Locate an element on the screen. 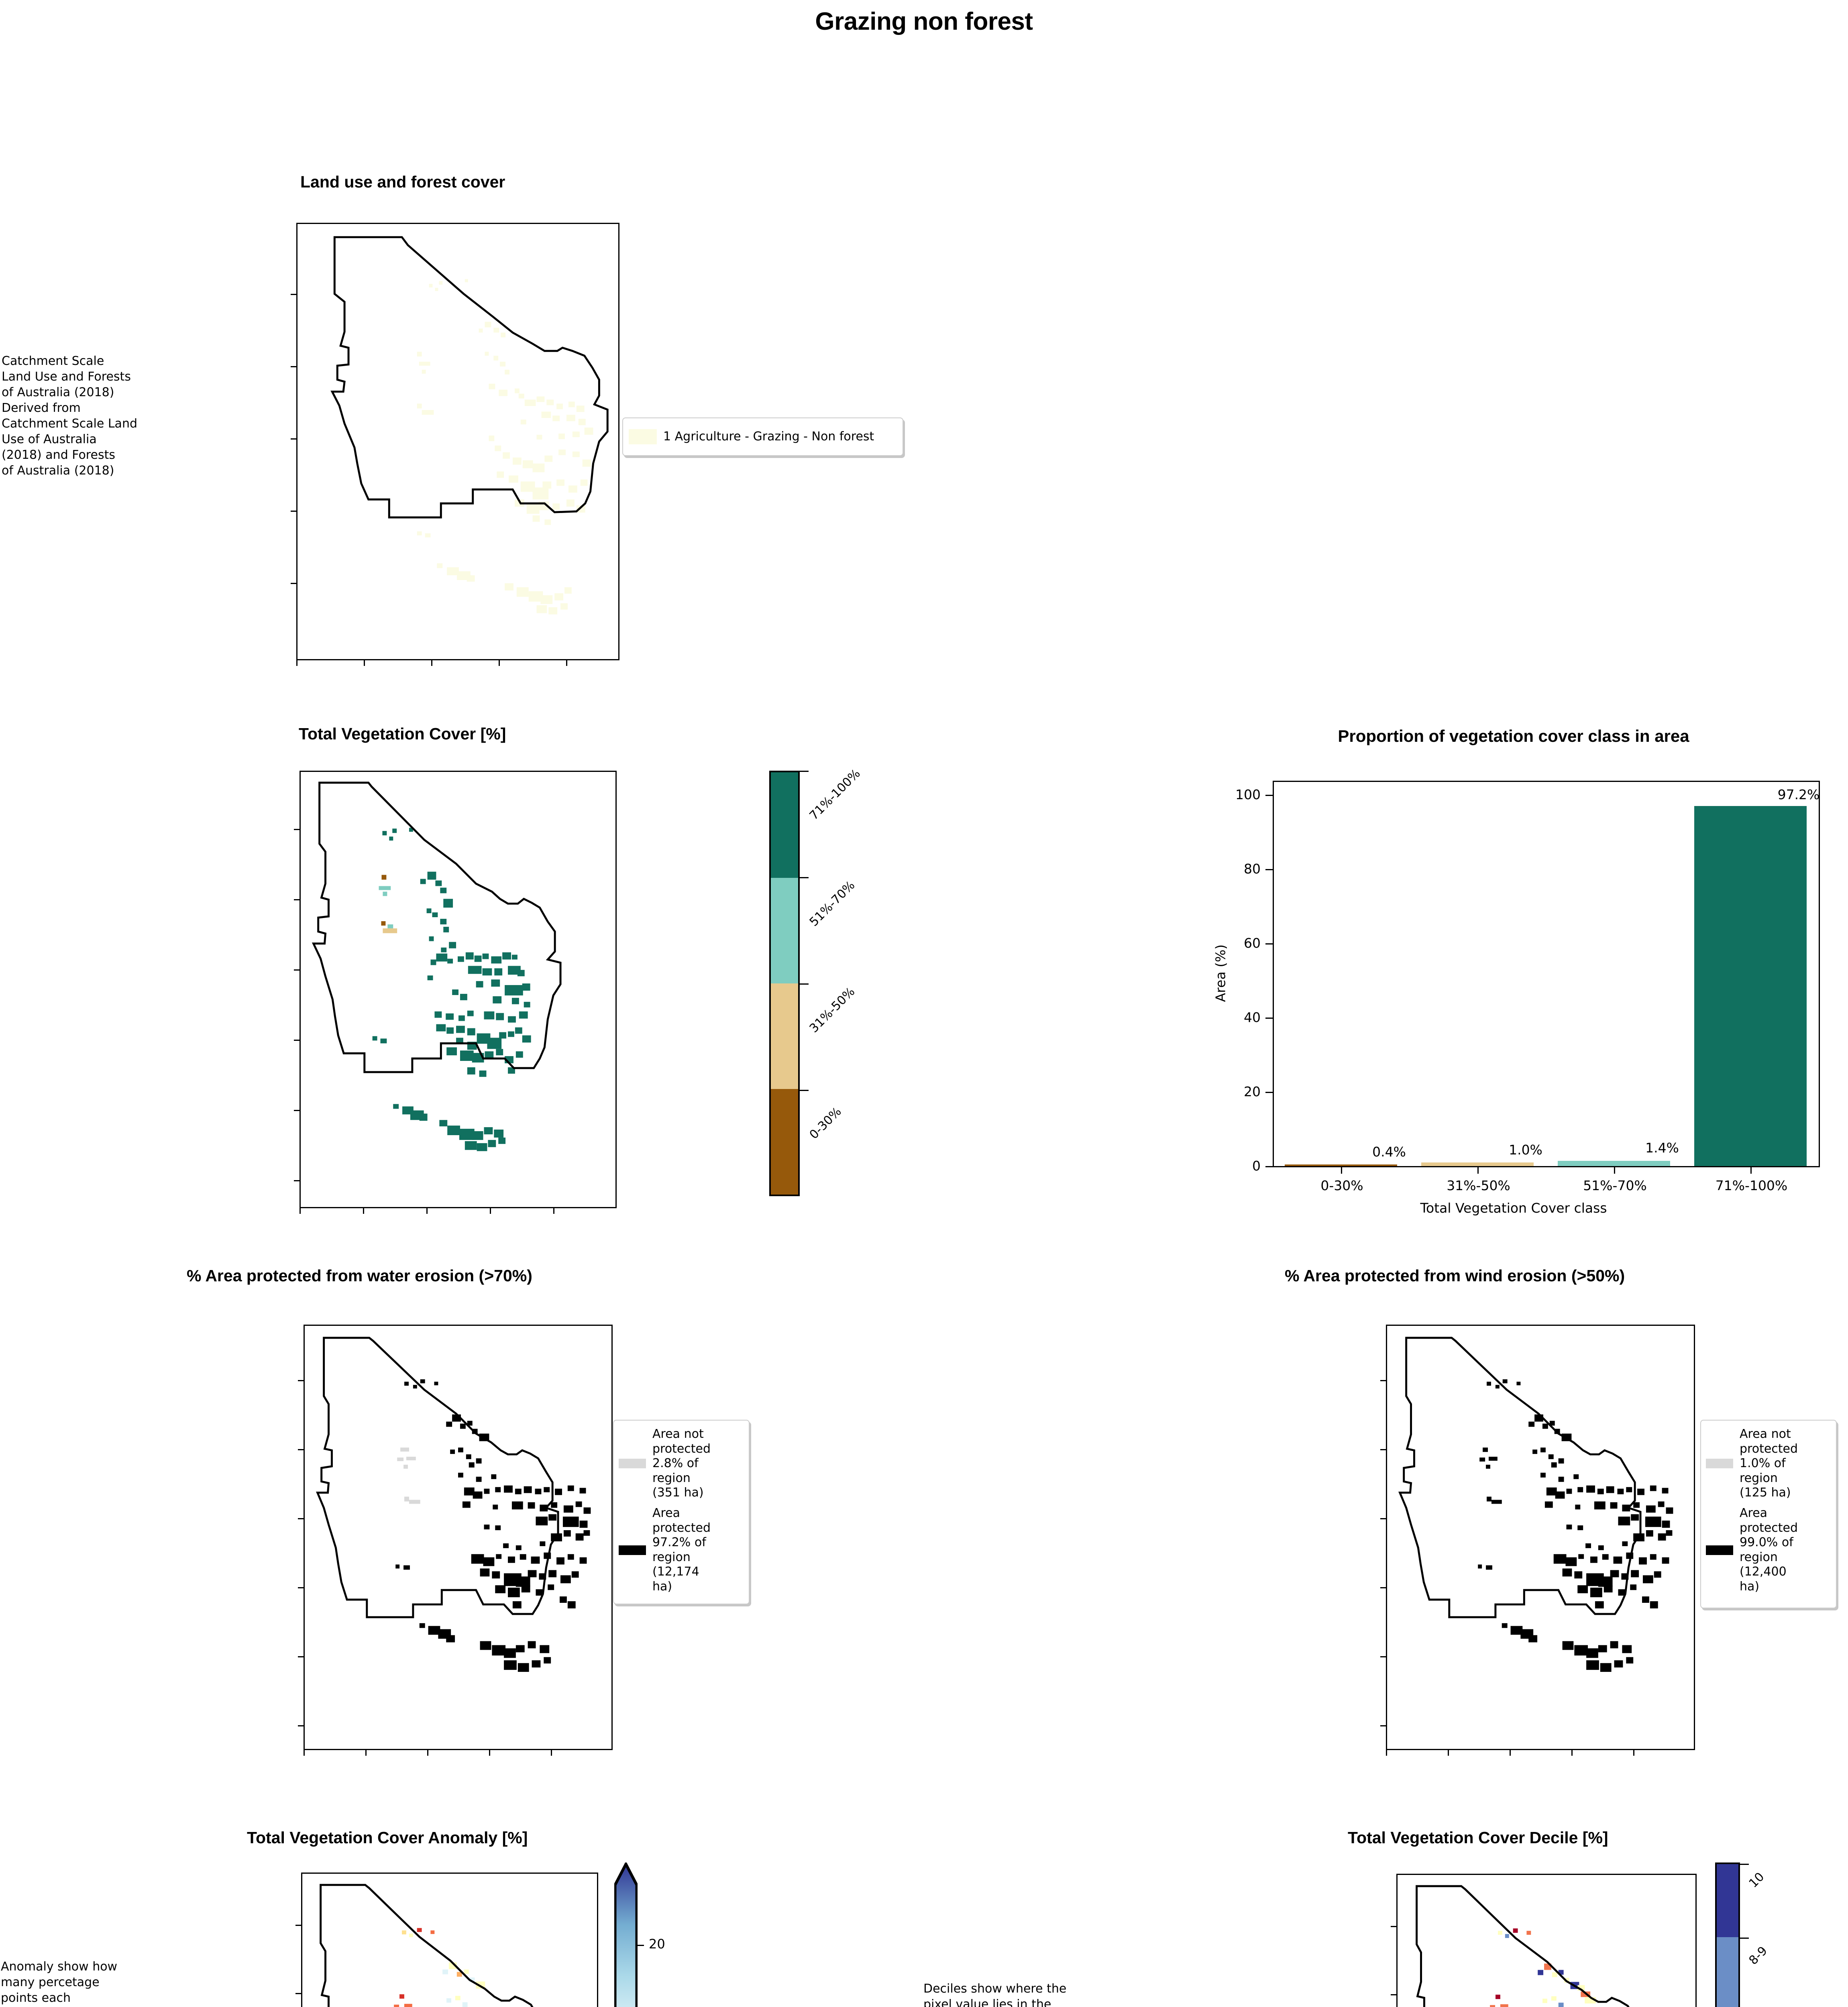 The image size is (1848, 2007). bar-data-label: 1.4% is located at coordinates (1662, 1148).